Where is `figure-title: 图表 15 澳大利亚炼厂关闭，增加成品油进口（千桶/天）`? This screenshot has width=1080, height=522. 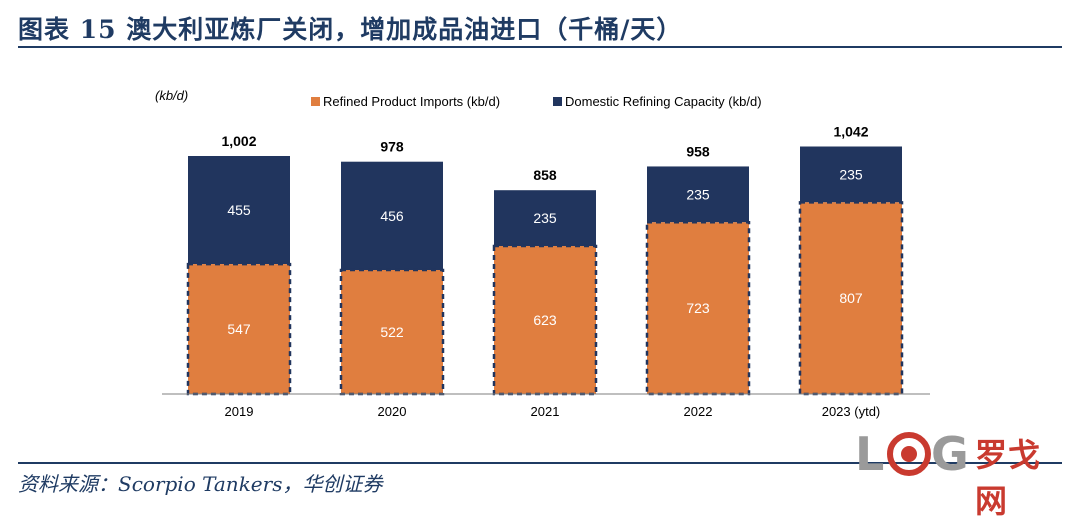 figure-title: 图表 15 澳大利亚炼厂关闭，增加成品油进口（千桶/天） is located at coordinates (350, 29).